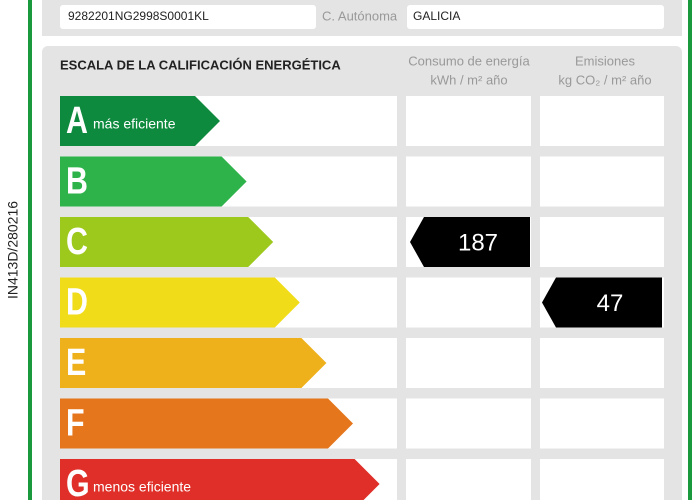  What do you see at coordinates (468, 79) in the screenshot?
I see `column-header: kWh / m² año` at bounding box center [468, 79].